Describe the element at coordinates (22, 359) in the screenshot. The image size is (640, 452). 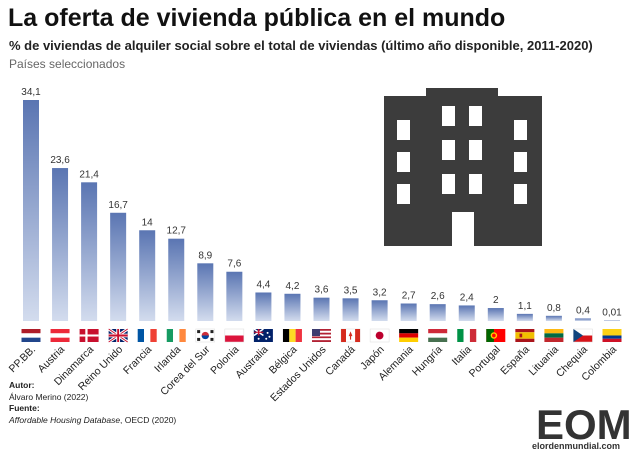
I see `category-label-0: PP.BB.` at that location.